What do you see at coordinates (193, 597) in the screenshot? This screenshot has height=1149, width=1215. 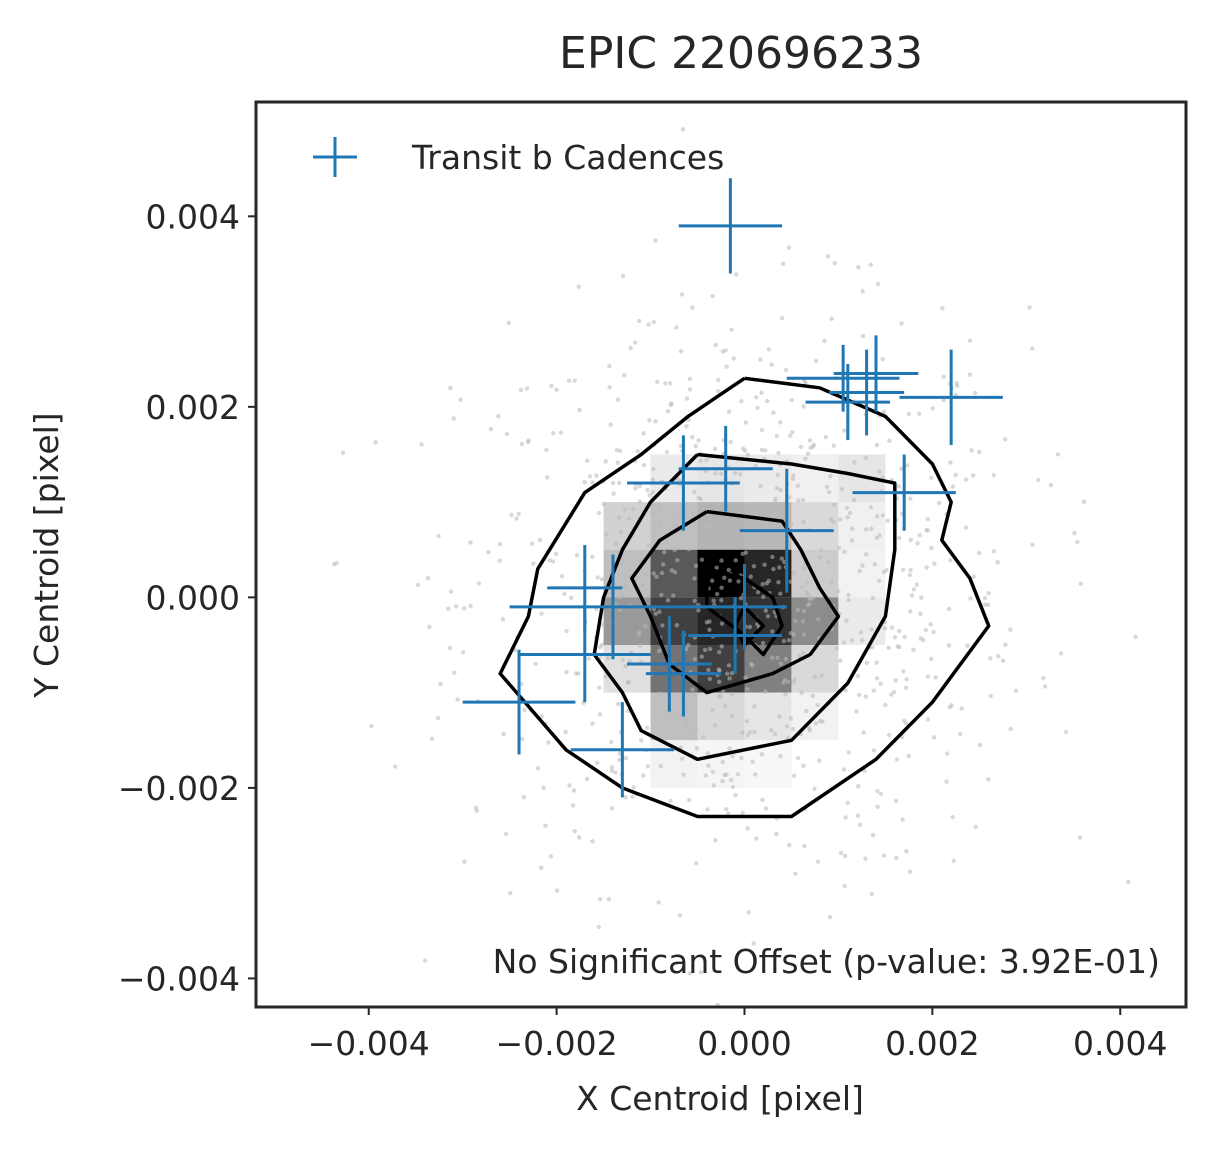 I see `y-tick-label: 0.000` at bounding box center [193, 597].